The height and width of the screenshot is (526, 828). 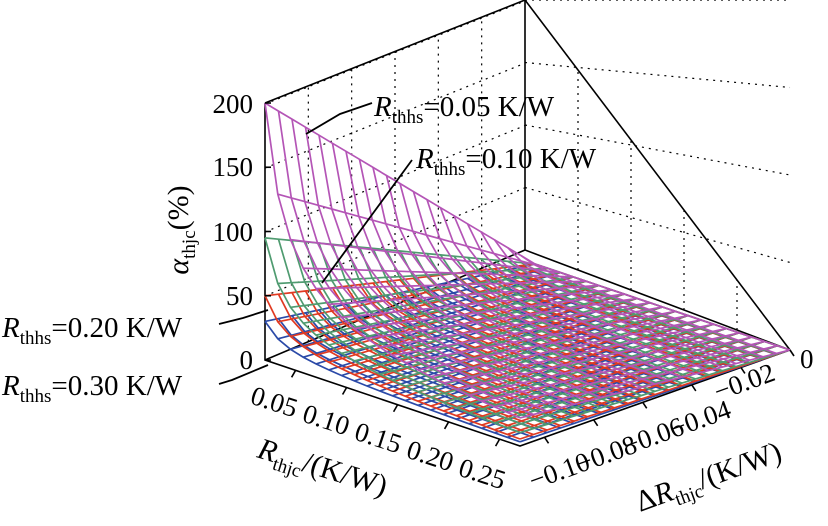 What do you see at coordinates (274, 401) in the screenshot?
I see `x-tick-label: 0.05` at bounding box center [274, 401].